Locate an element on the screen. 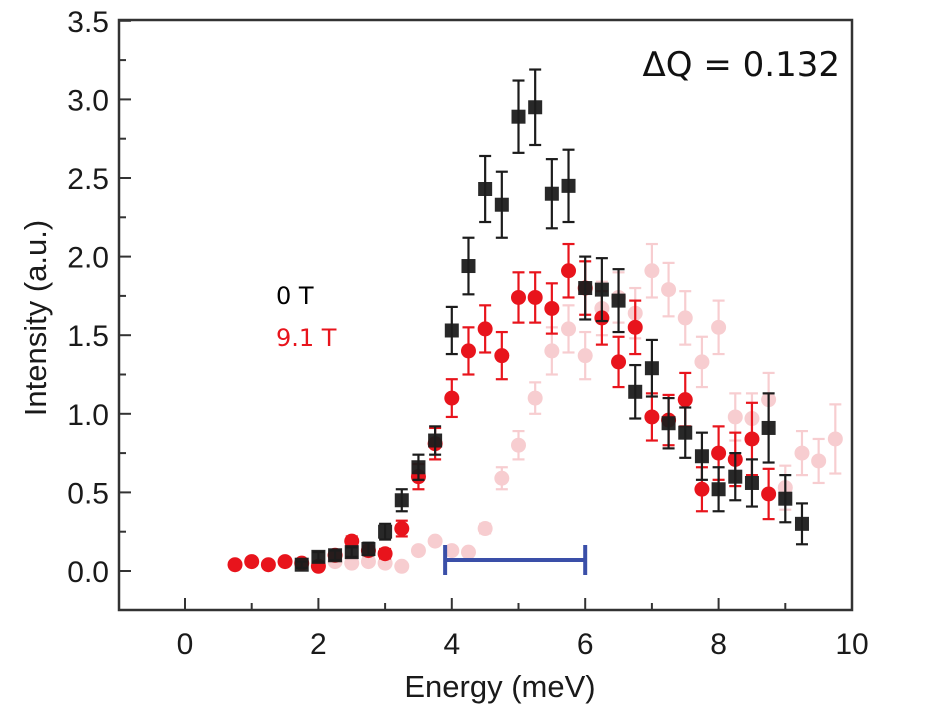 This screenshot has width=937, height=719. legend-label-9-1t: 9.1 T is located at coordinates (306, 338).